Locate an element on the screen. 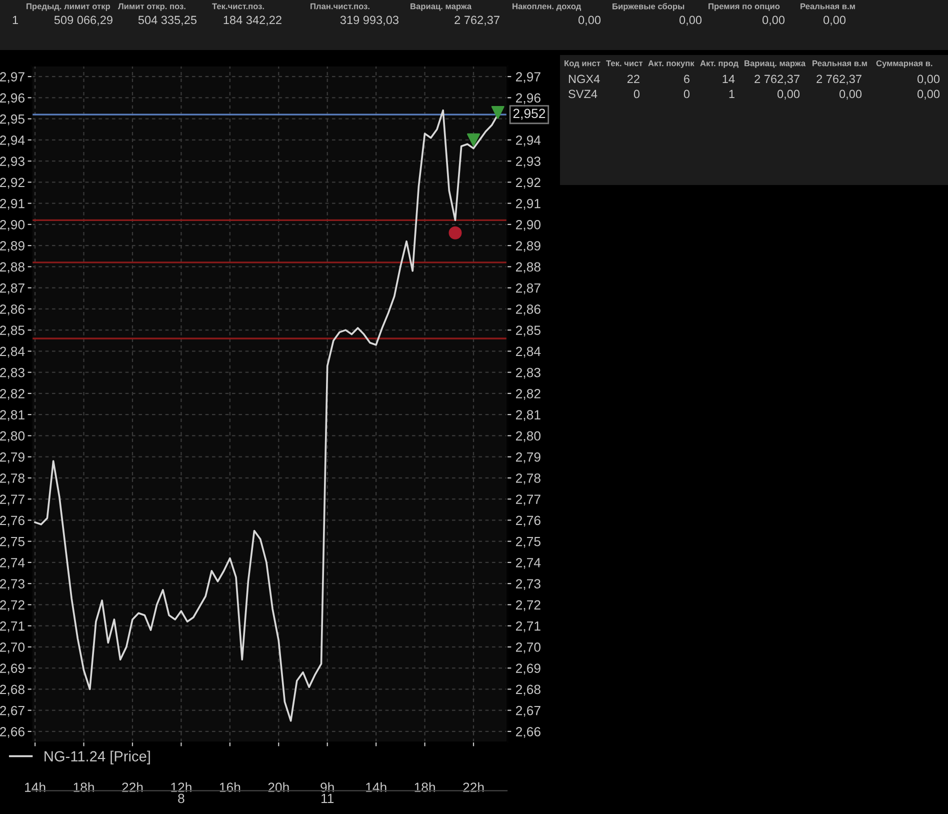 Image resolution: width=948 pixels, height=814 pixels. y2-tick-label: 2,92 is located at coordinates (528, 183).